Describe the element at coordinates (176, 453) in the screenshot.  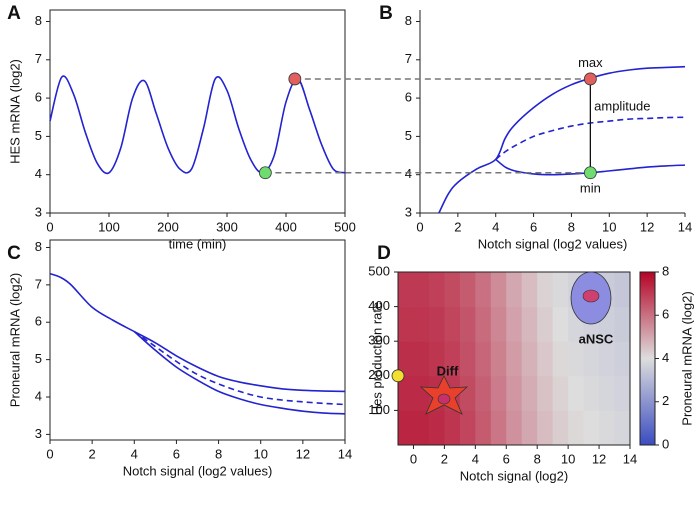
I see `x-tick-label: 6` at that location.